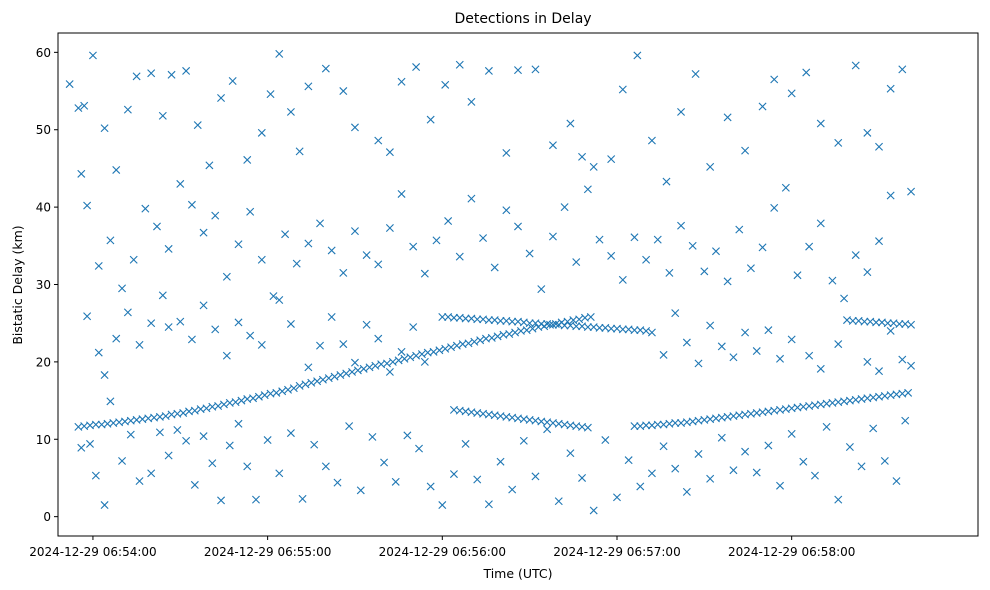  What do you see at coordinates (43, 362) in the screenshot?
I see `y-tick-label: 20` at bounding box center [43, 362].